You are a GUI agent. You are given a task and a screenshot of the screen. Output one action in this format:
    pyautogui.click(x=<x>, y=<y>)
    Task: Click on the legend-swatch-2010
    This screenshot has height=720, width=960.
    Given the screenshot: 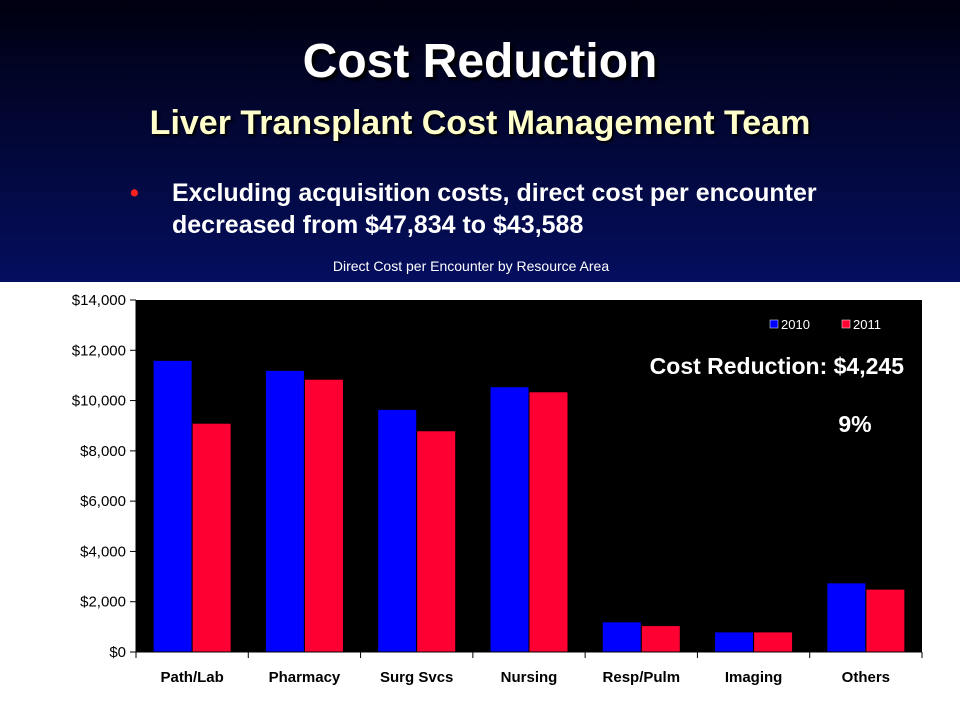 What is the action you would take?
    pyautogui.click(x=774, y=324)
    